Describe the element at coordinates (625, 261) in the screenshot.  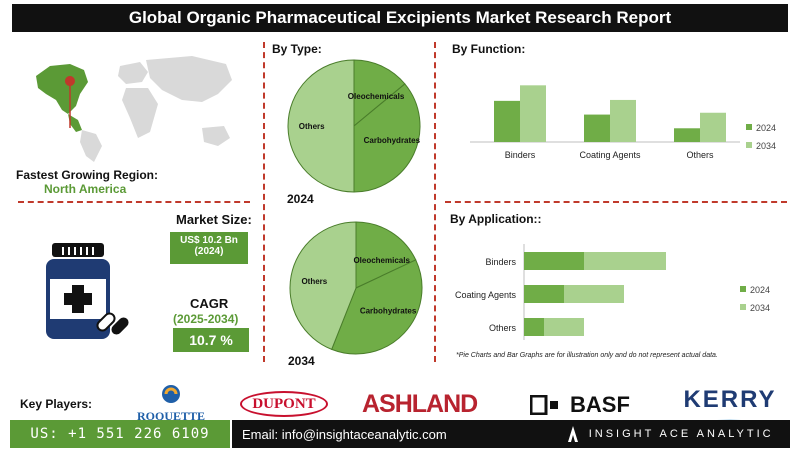
I see `application-bar-binders-2034` at that location.